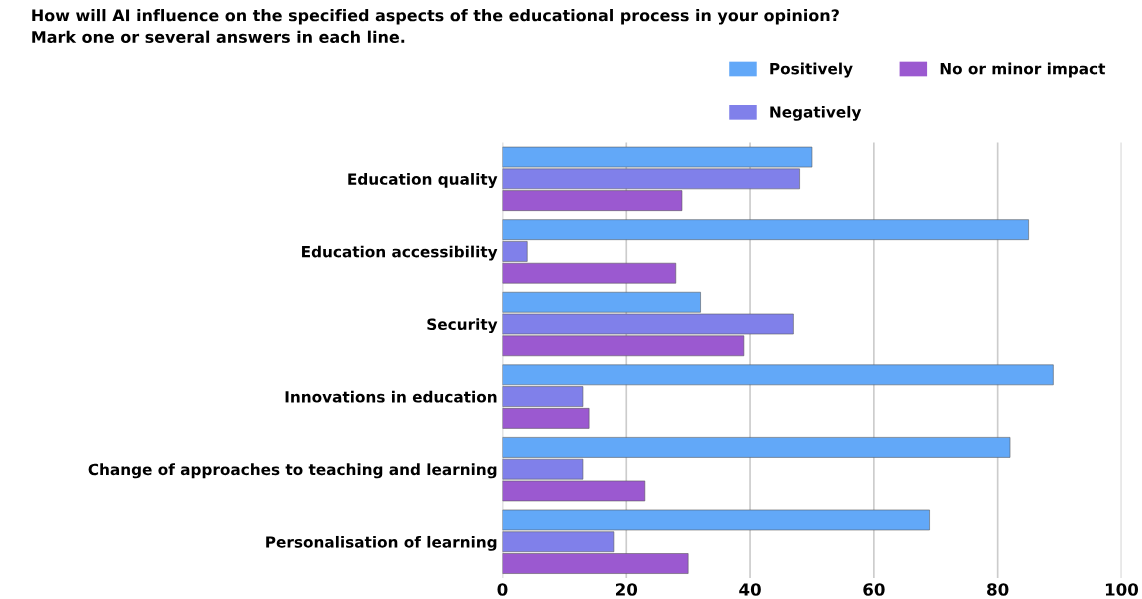 The height and width of the screenshot is (599, 1142). I want to click on y-tick-label: Innovations in education, so click(391, 396).